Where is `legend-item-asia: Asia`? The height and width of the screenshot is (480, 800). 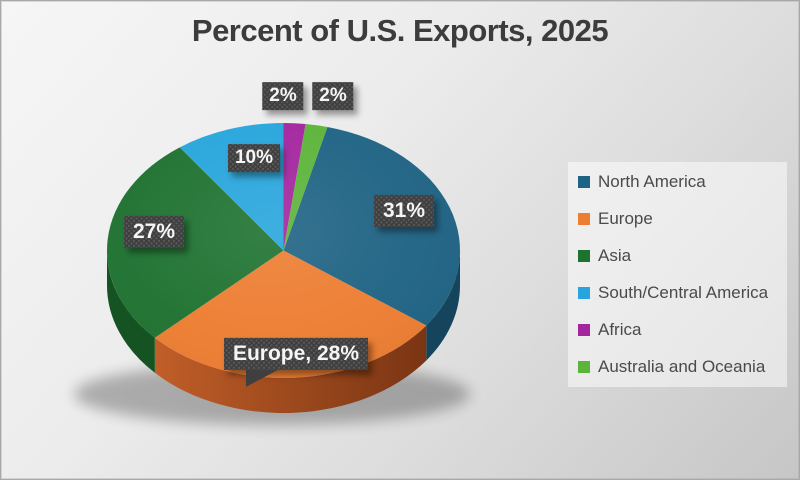 legend-item-asia: Asia is located at coordinates (680, 256).